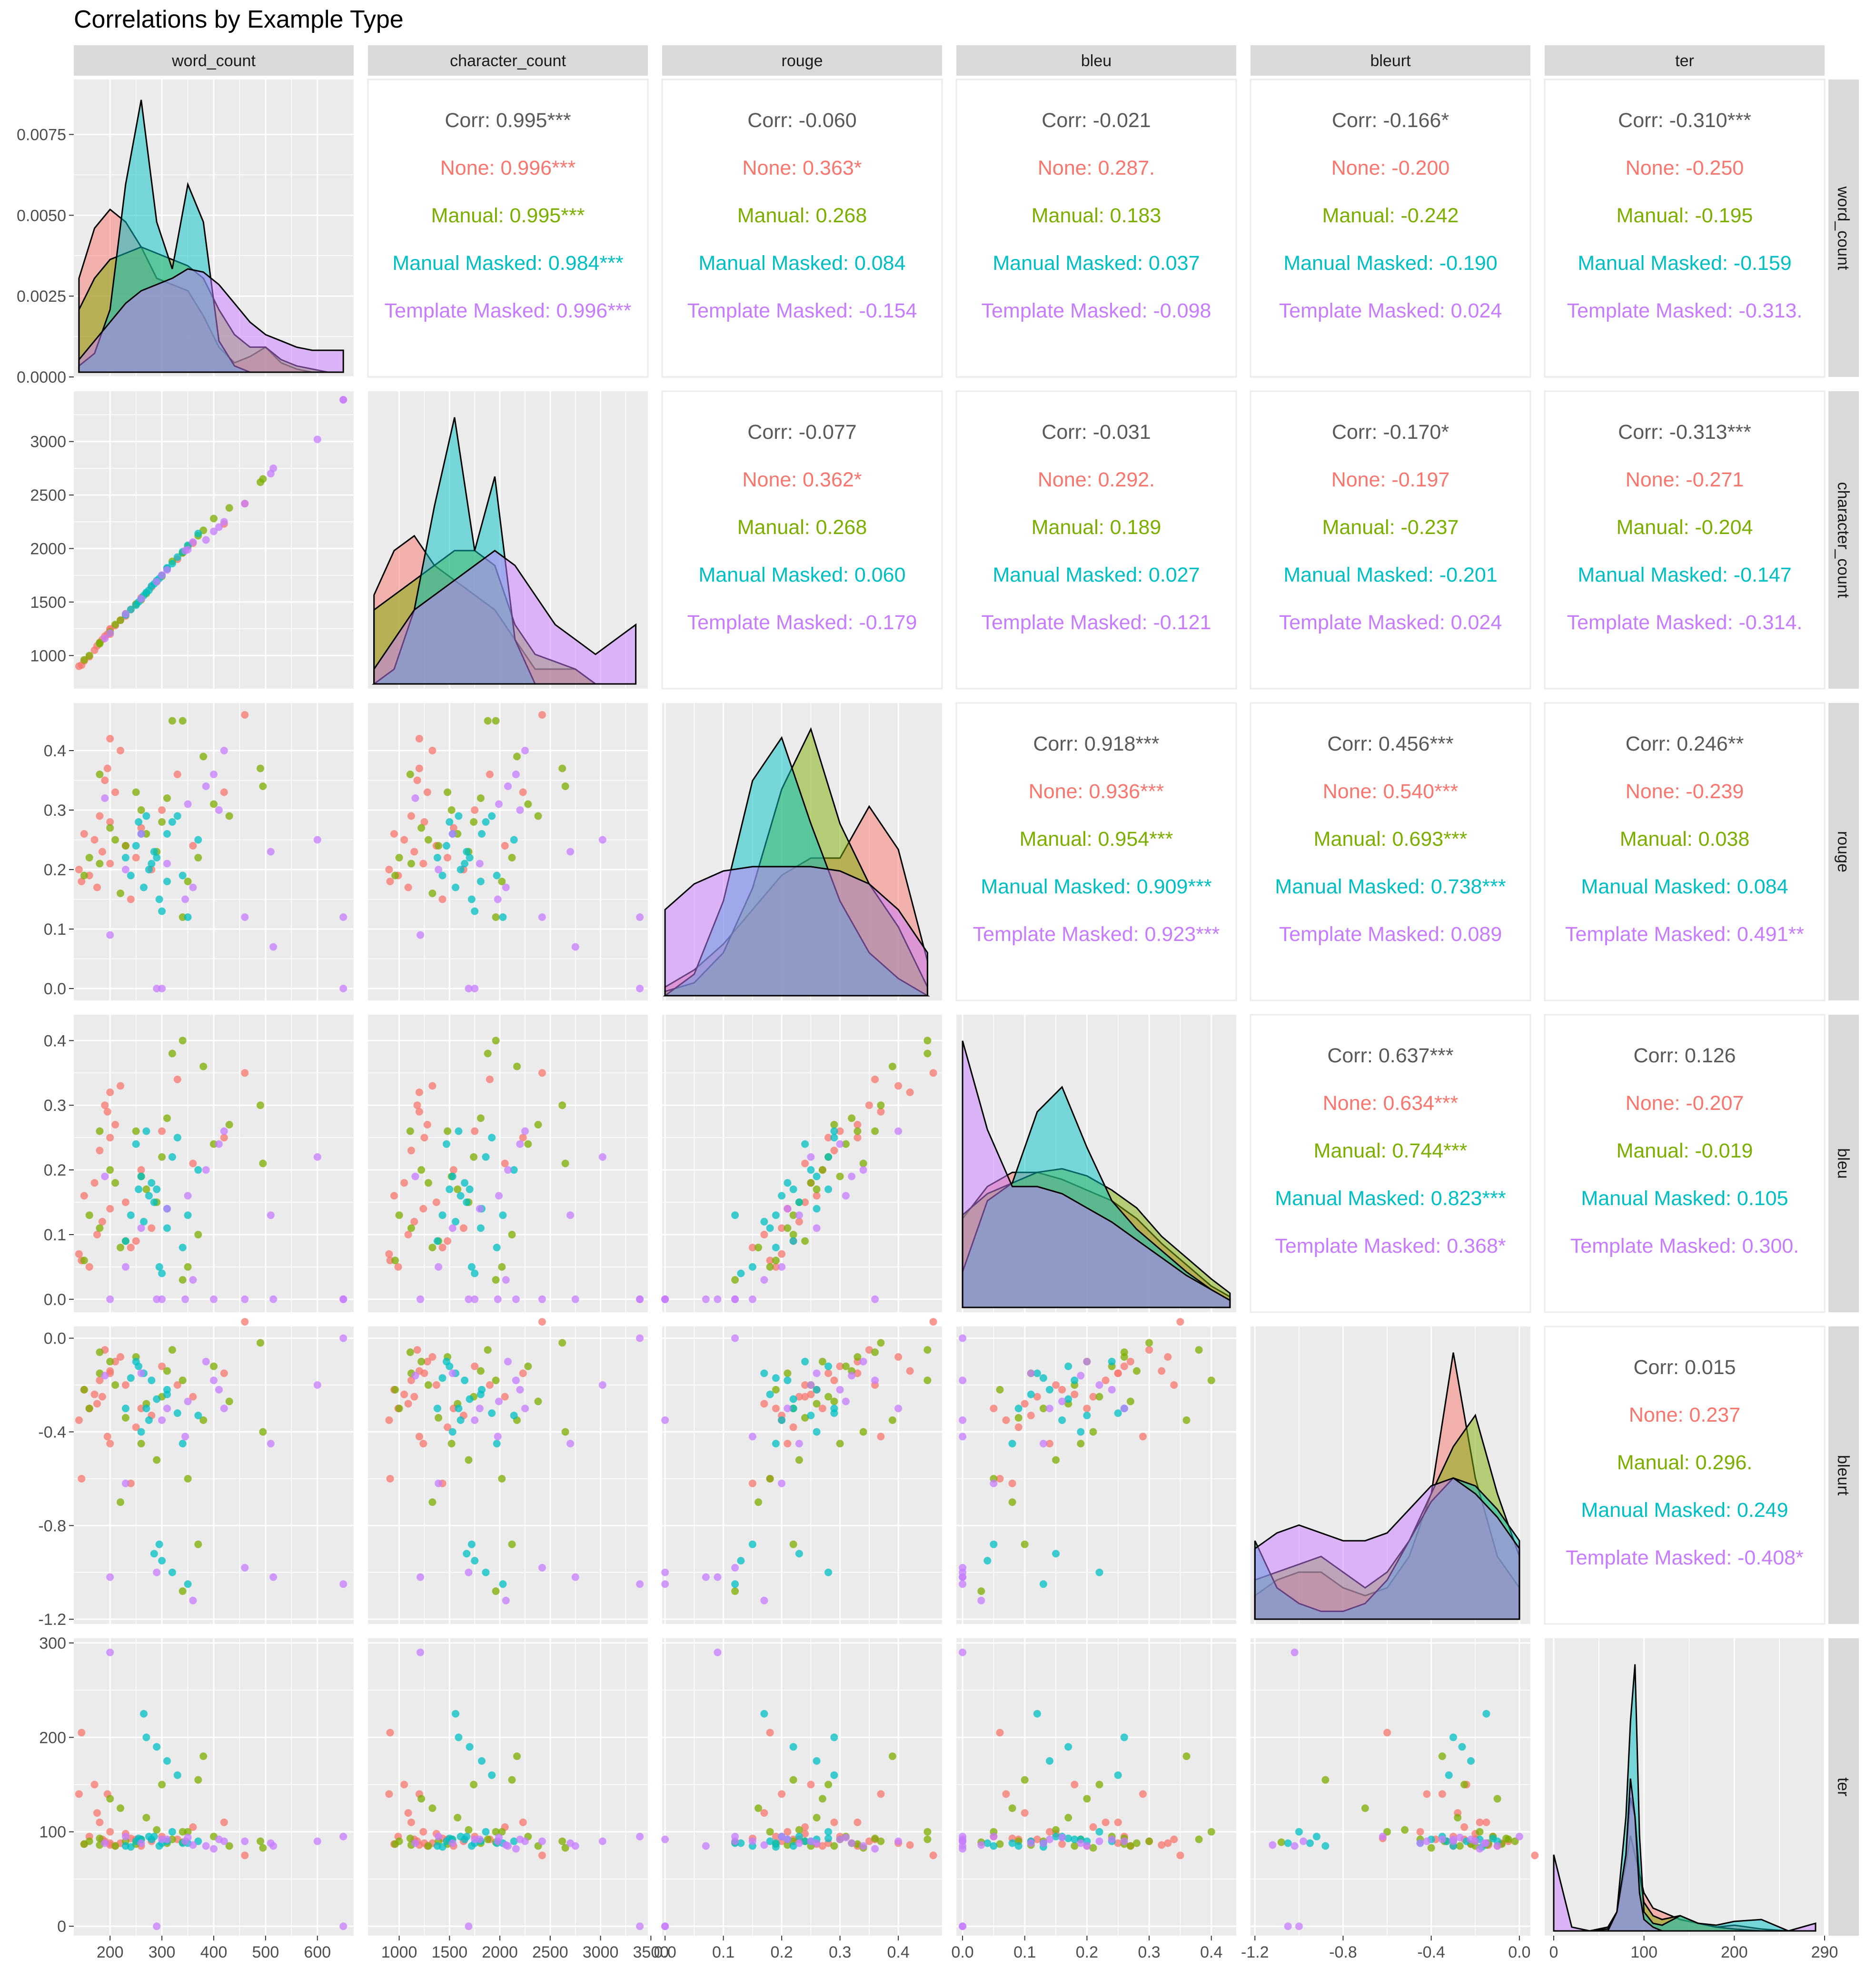 This screenshot has height=1969, width=1876. I want to click on corr-label-template-masked: Template Masked: -0.314., so click(1685, 623).